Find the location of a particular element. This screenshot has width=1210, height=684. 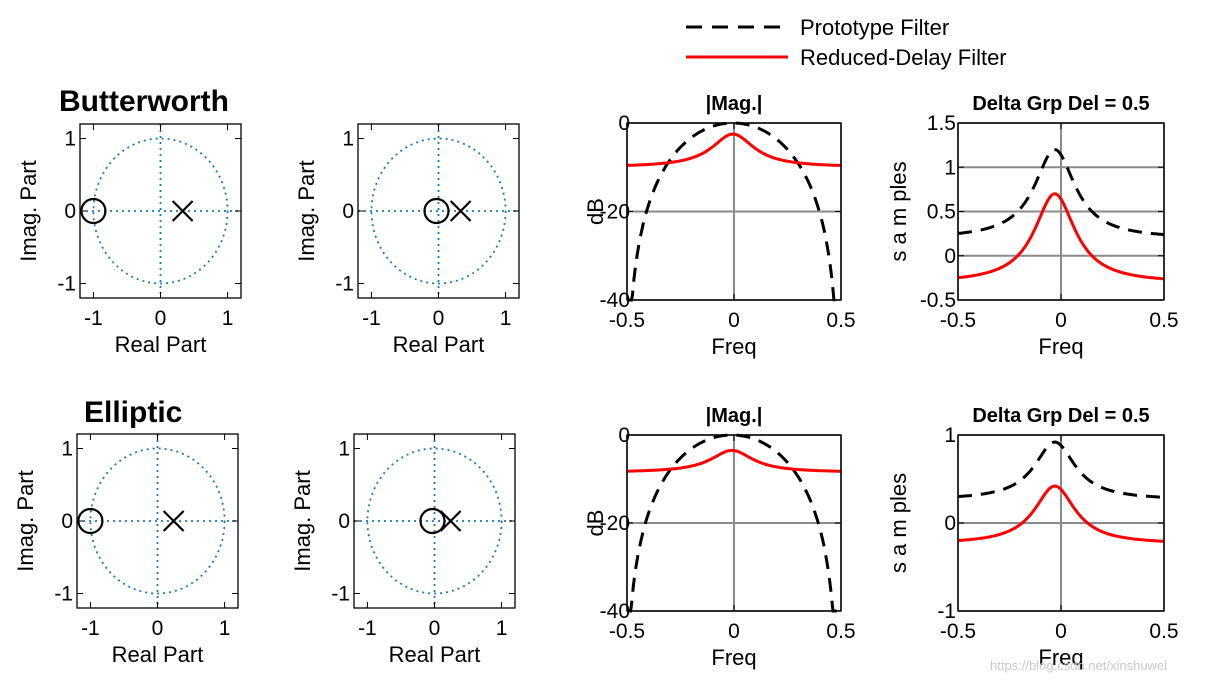

mag-elliptic-plot: -0.5 0 0.5 0 -20 -40 Freq dB |Mag.| is located at coordinates (719, 537).